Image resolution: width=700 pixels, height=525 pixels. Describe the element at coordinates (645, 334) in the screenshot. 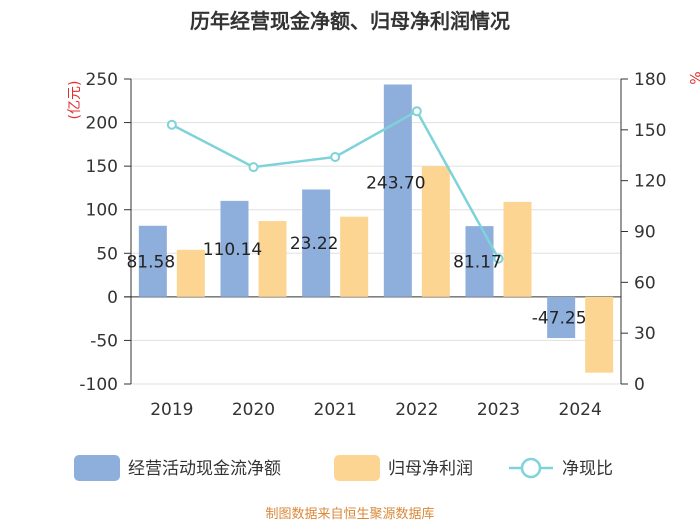

I see `right-tick-label: 30` at that location.